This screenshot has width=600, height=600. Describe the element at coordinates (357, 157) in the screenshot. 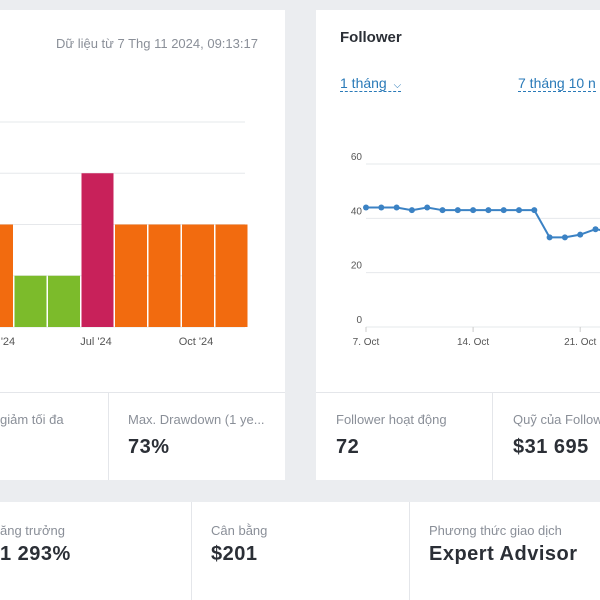

I see `y-tick-label: 60` at that location.